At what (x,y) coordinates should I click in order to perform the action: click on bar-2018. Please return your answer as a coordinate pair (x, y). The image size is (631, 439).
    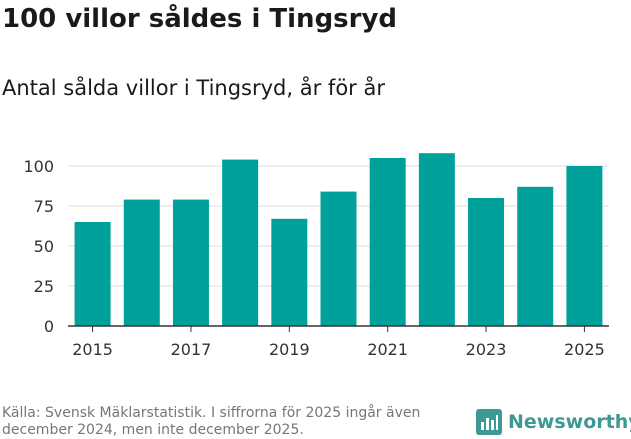
    Looking at the image, I should click on (240, 242).